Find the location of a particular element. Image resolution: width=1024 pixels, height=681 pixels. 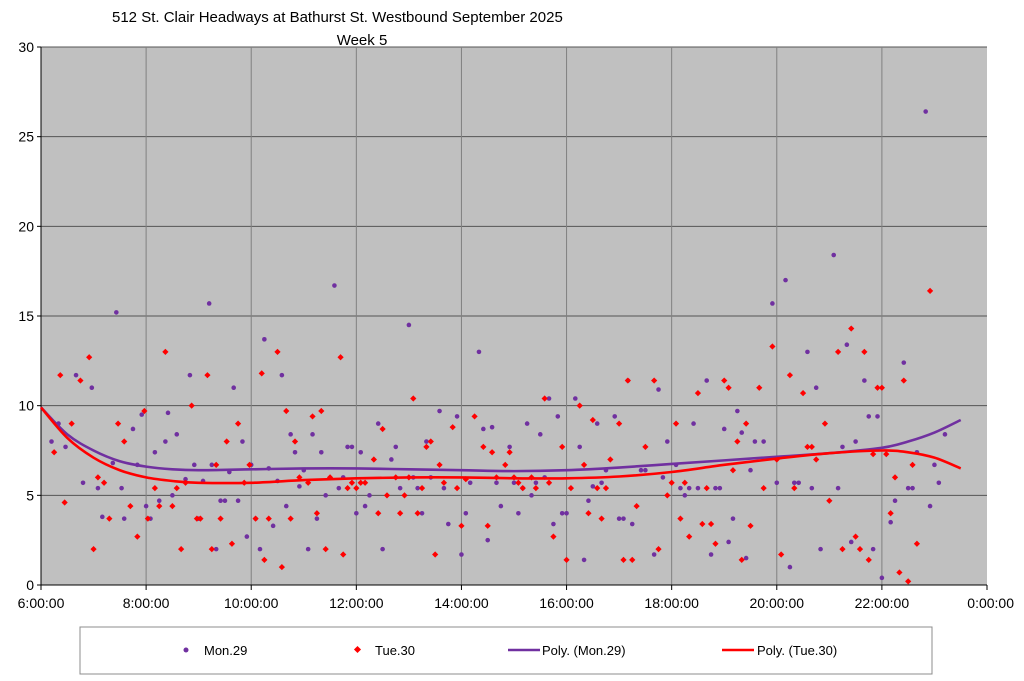

legend-label-tue30: Tue.30 is located at coordinates (395, 650).